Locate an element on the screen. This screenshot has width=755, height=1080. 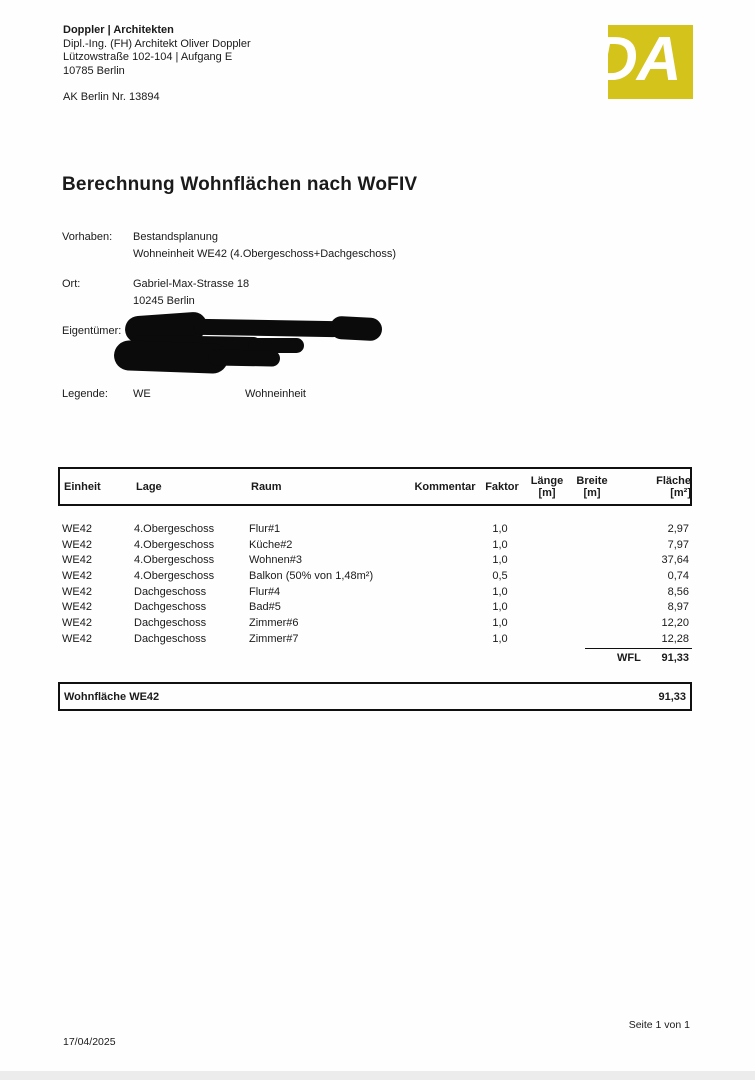
table-row: WE42 4.Obergeschoss Flur#1 1,0 2,97 is located at coordinates (375, 530).